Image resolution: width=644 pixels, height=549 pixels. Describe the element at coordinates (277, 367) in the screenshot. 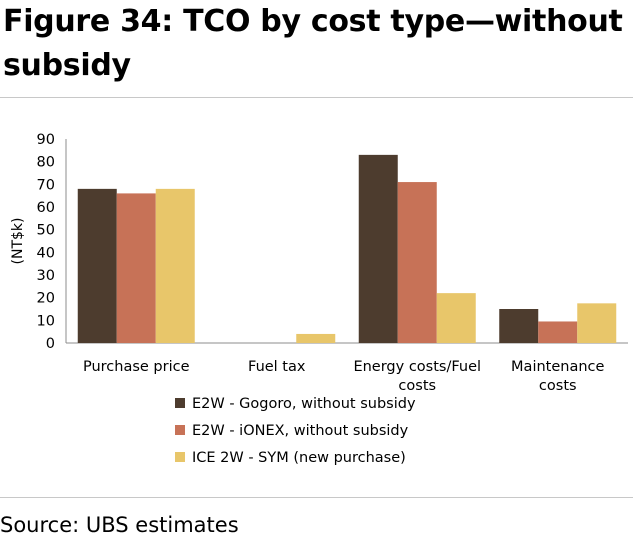

I see `x-category-label: Fuel tax` at that location.